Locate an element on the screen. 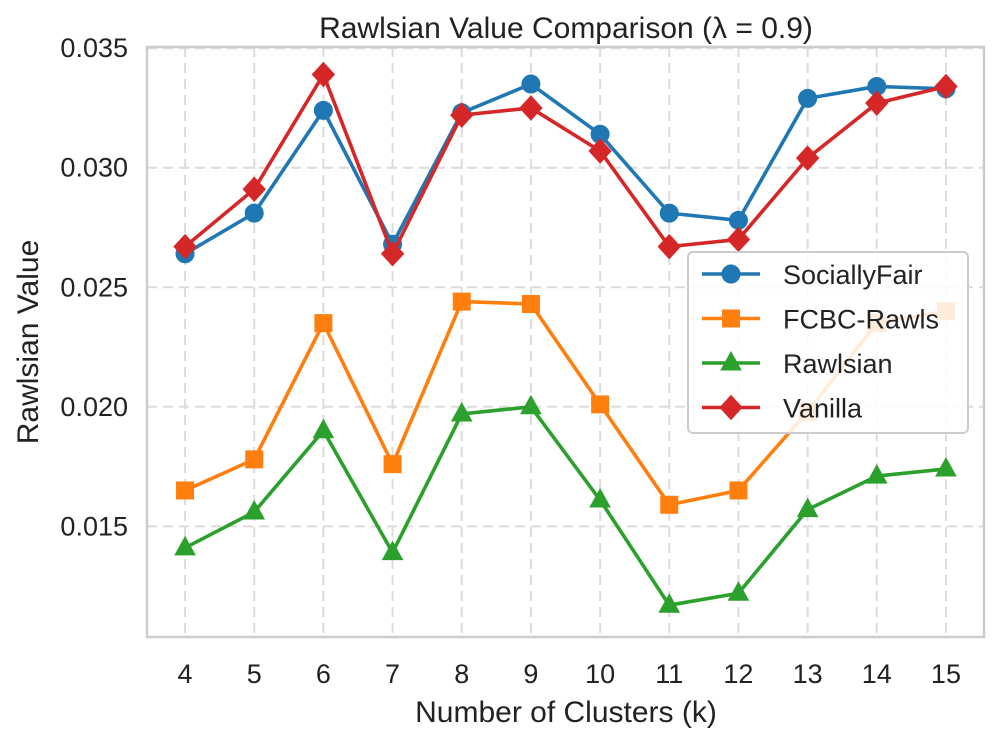  x-tick-label: 10 is located at coordinates (600, 674).